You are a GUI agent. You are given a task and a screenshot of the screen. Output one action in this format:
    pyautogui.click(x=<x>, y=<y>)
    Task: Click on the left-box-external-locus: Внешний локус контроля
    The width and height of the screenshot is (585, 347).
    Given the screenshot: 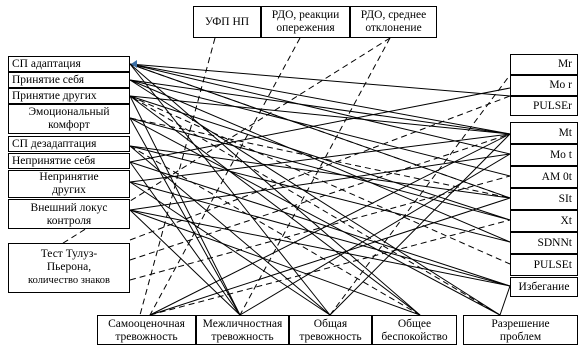 What is the action you would take?
    pyautogui.click(x=69, y=214)
    